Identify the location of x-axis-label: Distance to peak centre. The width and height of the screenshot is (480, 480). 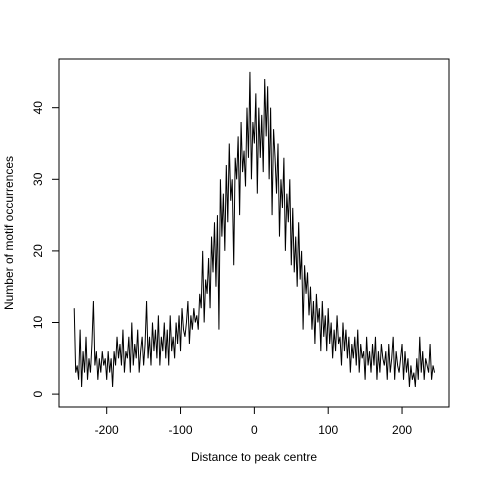
(254, 457).